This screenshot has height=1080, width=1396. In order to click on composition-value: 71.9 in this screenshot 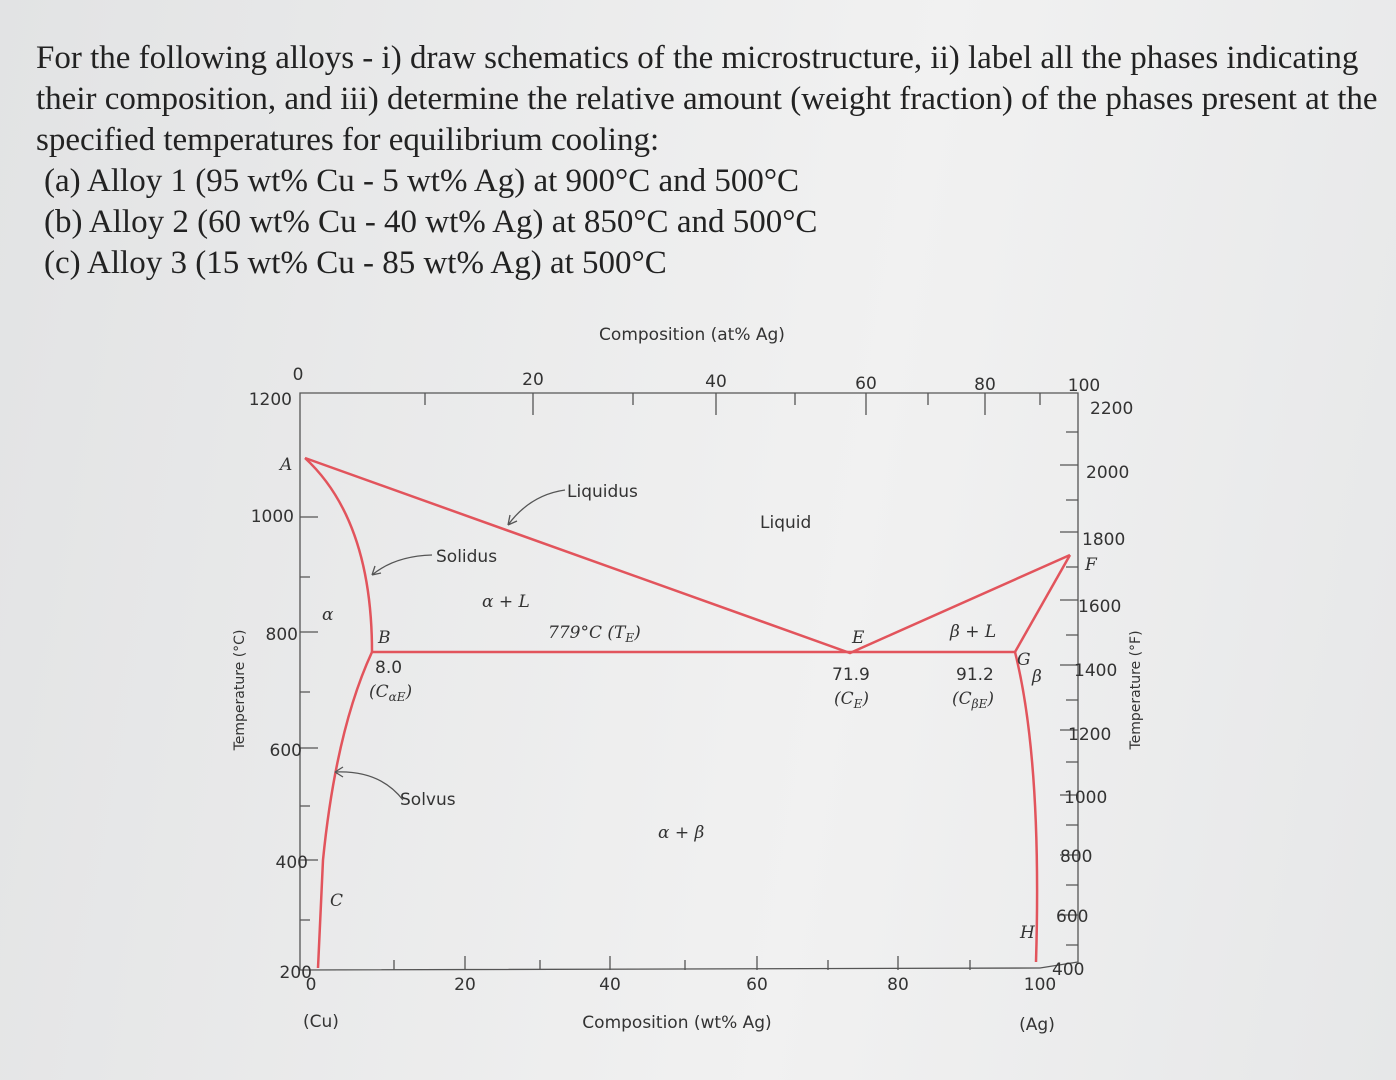, I will do `click(851, 675)`.